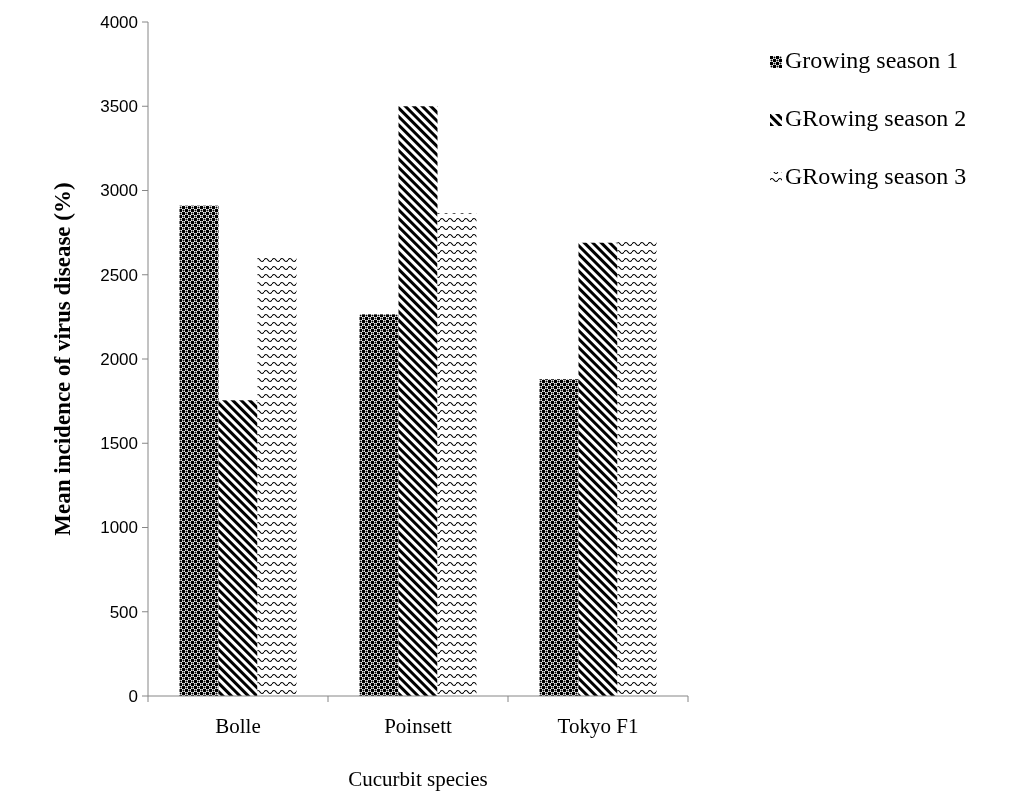 The width and height of the screenshot is (1018, 800). Describe the element at coordinates (119, 444) in the screenshot. I see `y-tick-label: 1500` at that location.